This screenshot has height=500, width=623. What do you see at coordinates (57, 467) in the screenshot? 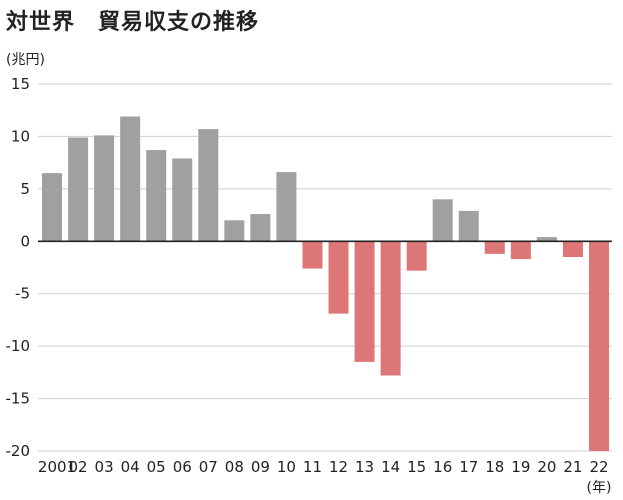
I see `x-tick-label: 2001` at bounding box center [57, 467].